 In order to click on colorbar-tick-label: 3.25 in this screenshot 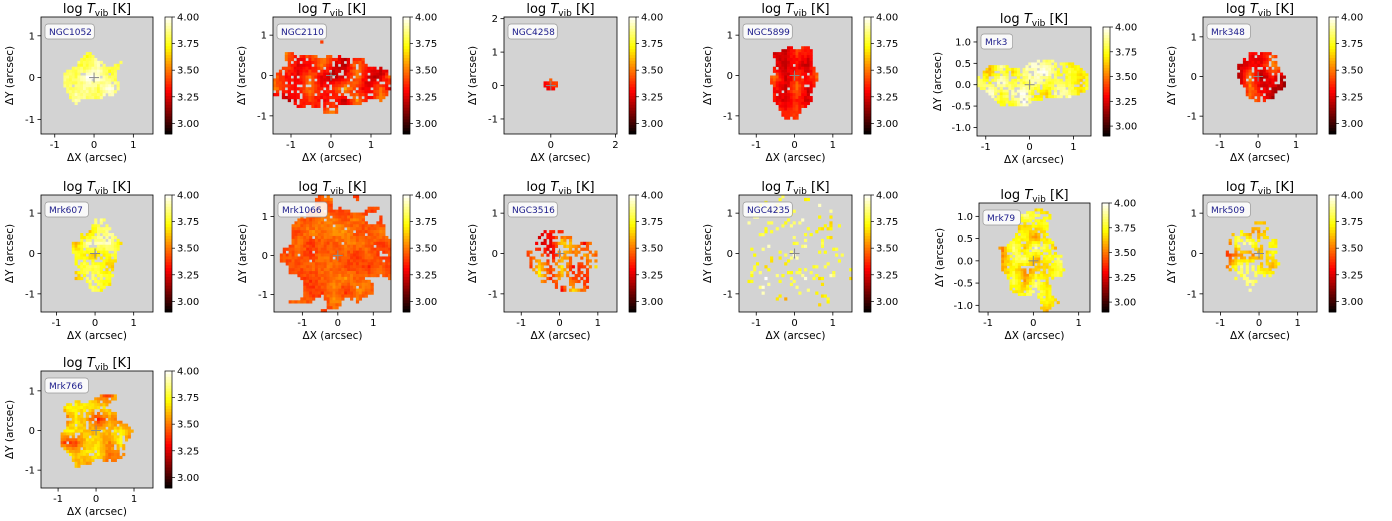, I will do `click(887, 275)`.